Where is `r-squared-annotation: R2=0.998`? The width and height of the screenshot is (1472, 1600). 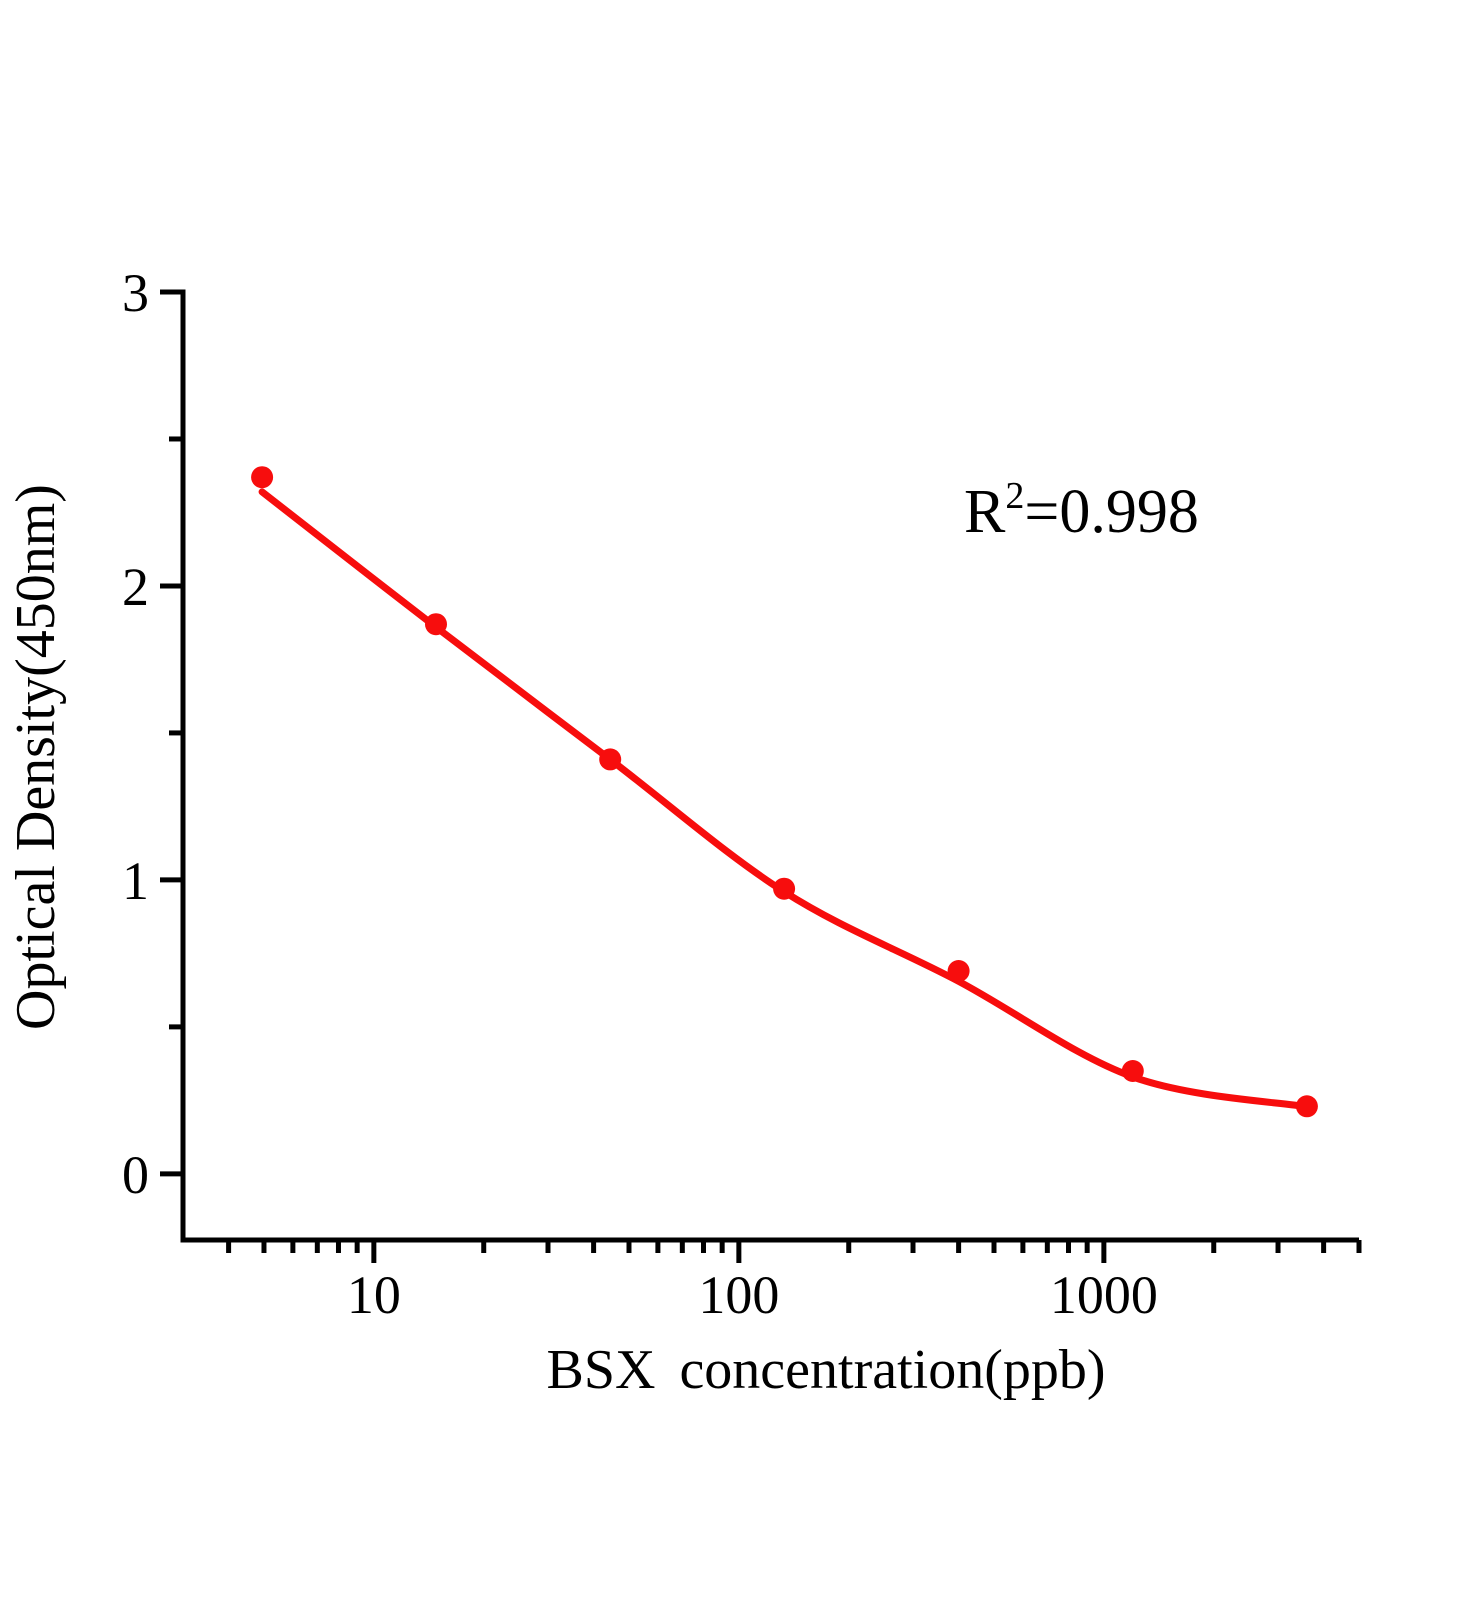
r-squared-annotation: R2=0.998 is located at coordinates (1081, 511).